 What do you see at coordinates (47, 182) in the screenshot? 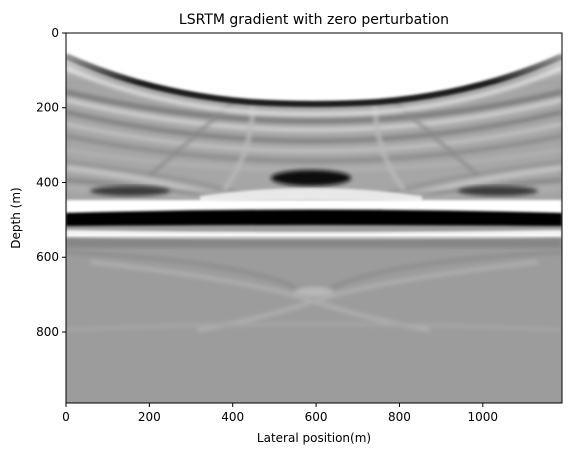
I see `y-tick-label: 400` at bounding box center [47, 182].